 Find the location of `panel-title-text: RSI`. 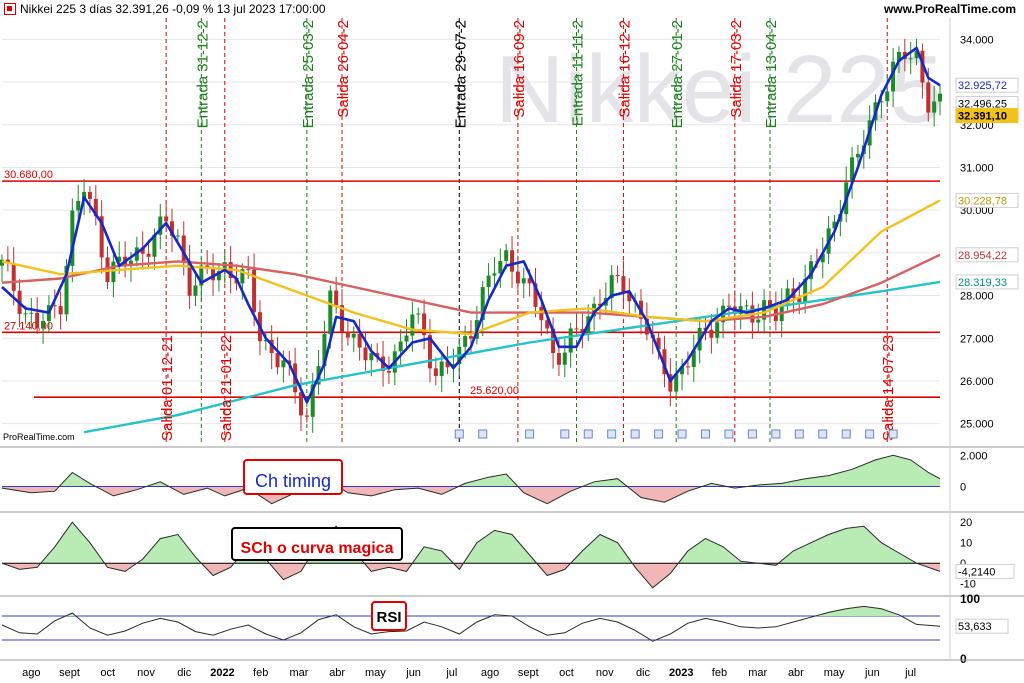

panel-title-text: RSI is located at coordinates (388, 617).